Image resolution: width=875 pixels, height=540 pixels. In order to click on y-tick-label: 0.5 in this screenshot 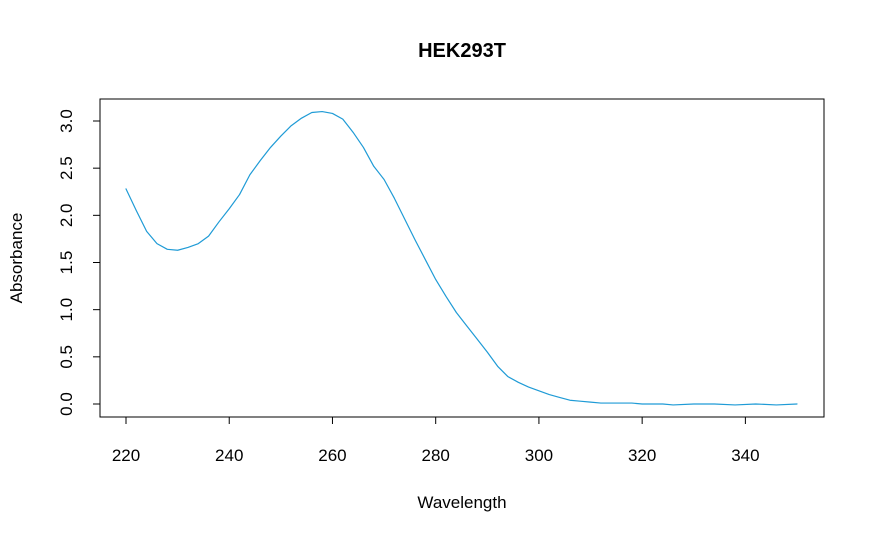, I will do `click(66, 357)`.